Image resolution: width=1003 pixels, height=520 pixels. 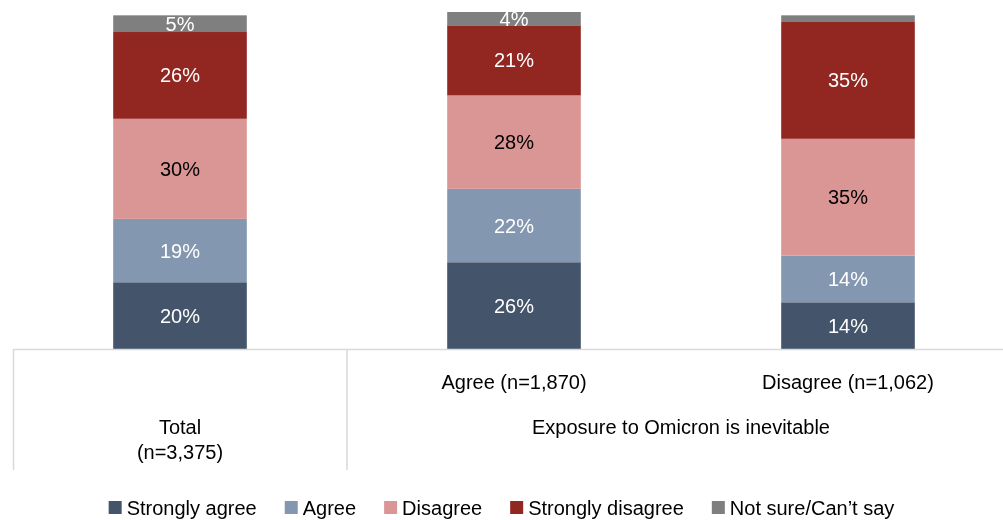 I want to click on data-label: 4%, so click(x=514, y=18).